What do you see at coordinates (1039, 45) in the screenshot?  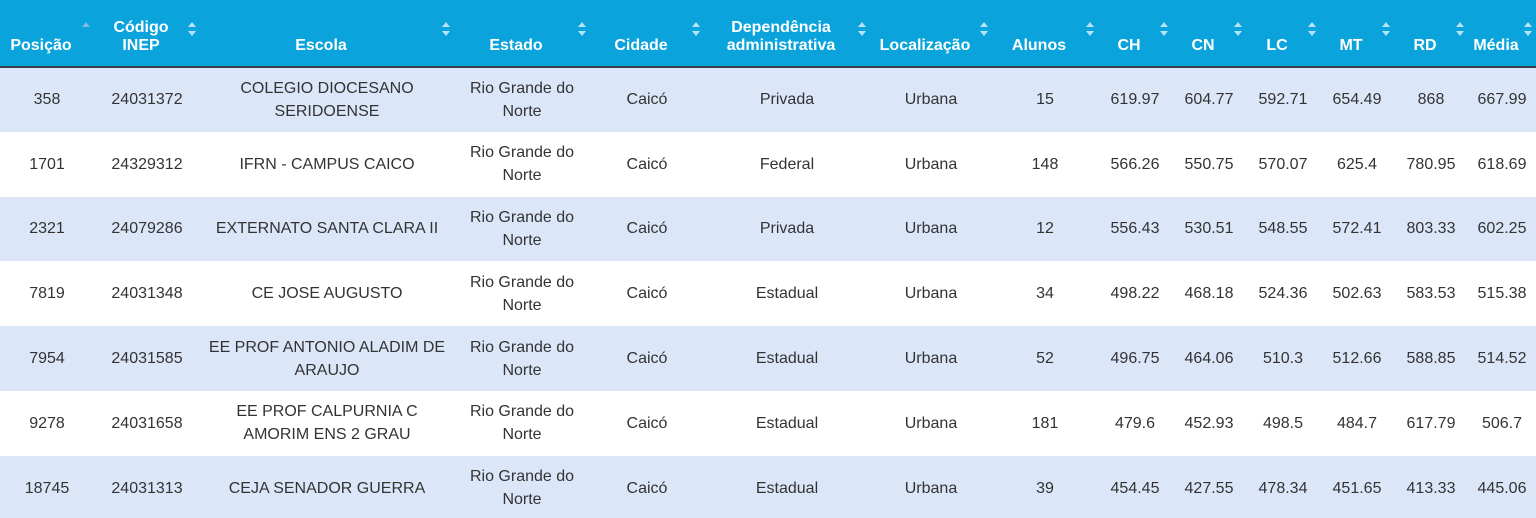 I see `column-header-label: Alunos` at bounding box center [1039, 45].